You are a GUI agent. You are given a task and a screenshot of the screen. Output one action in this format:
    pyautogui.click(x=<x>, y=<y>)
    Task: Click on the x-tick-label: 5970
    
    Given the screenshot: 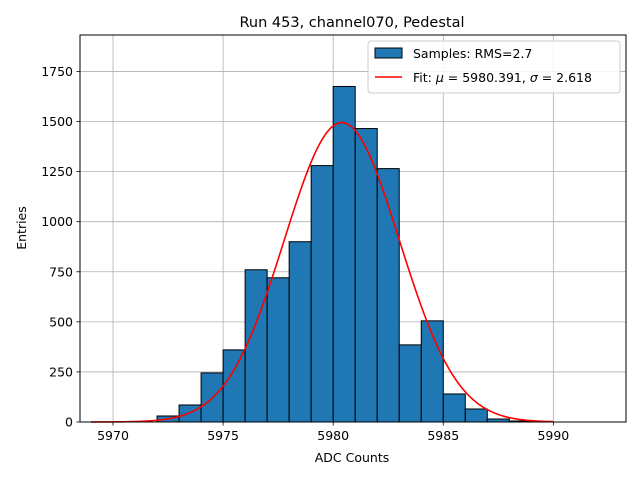 What is the action you would take?
    pyautogui.click(x=113, y=435)
    